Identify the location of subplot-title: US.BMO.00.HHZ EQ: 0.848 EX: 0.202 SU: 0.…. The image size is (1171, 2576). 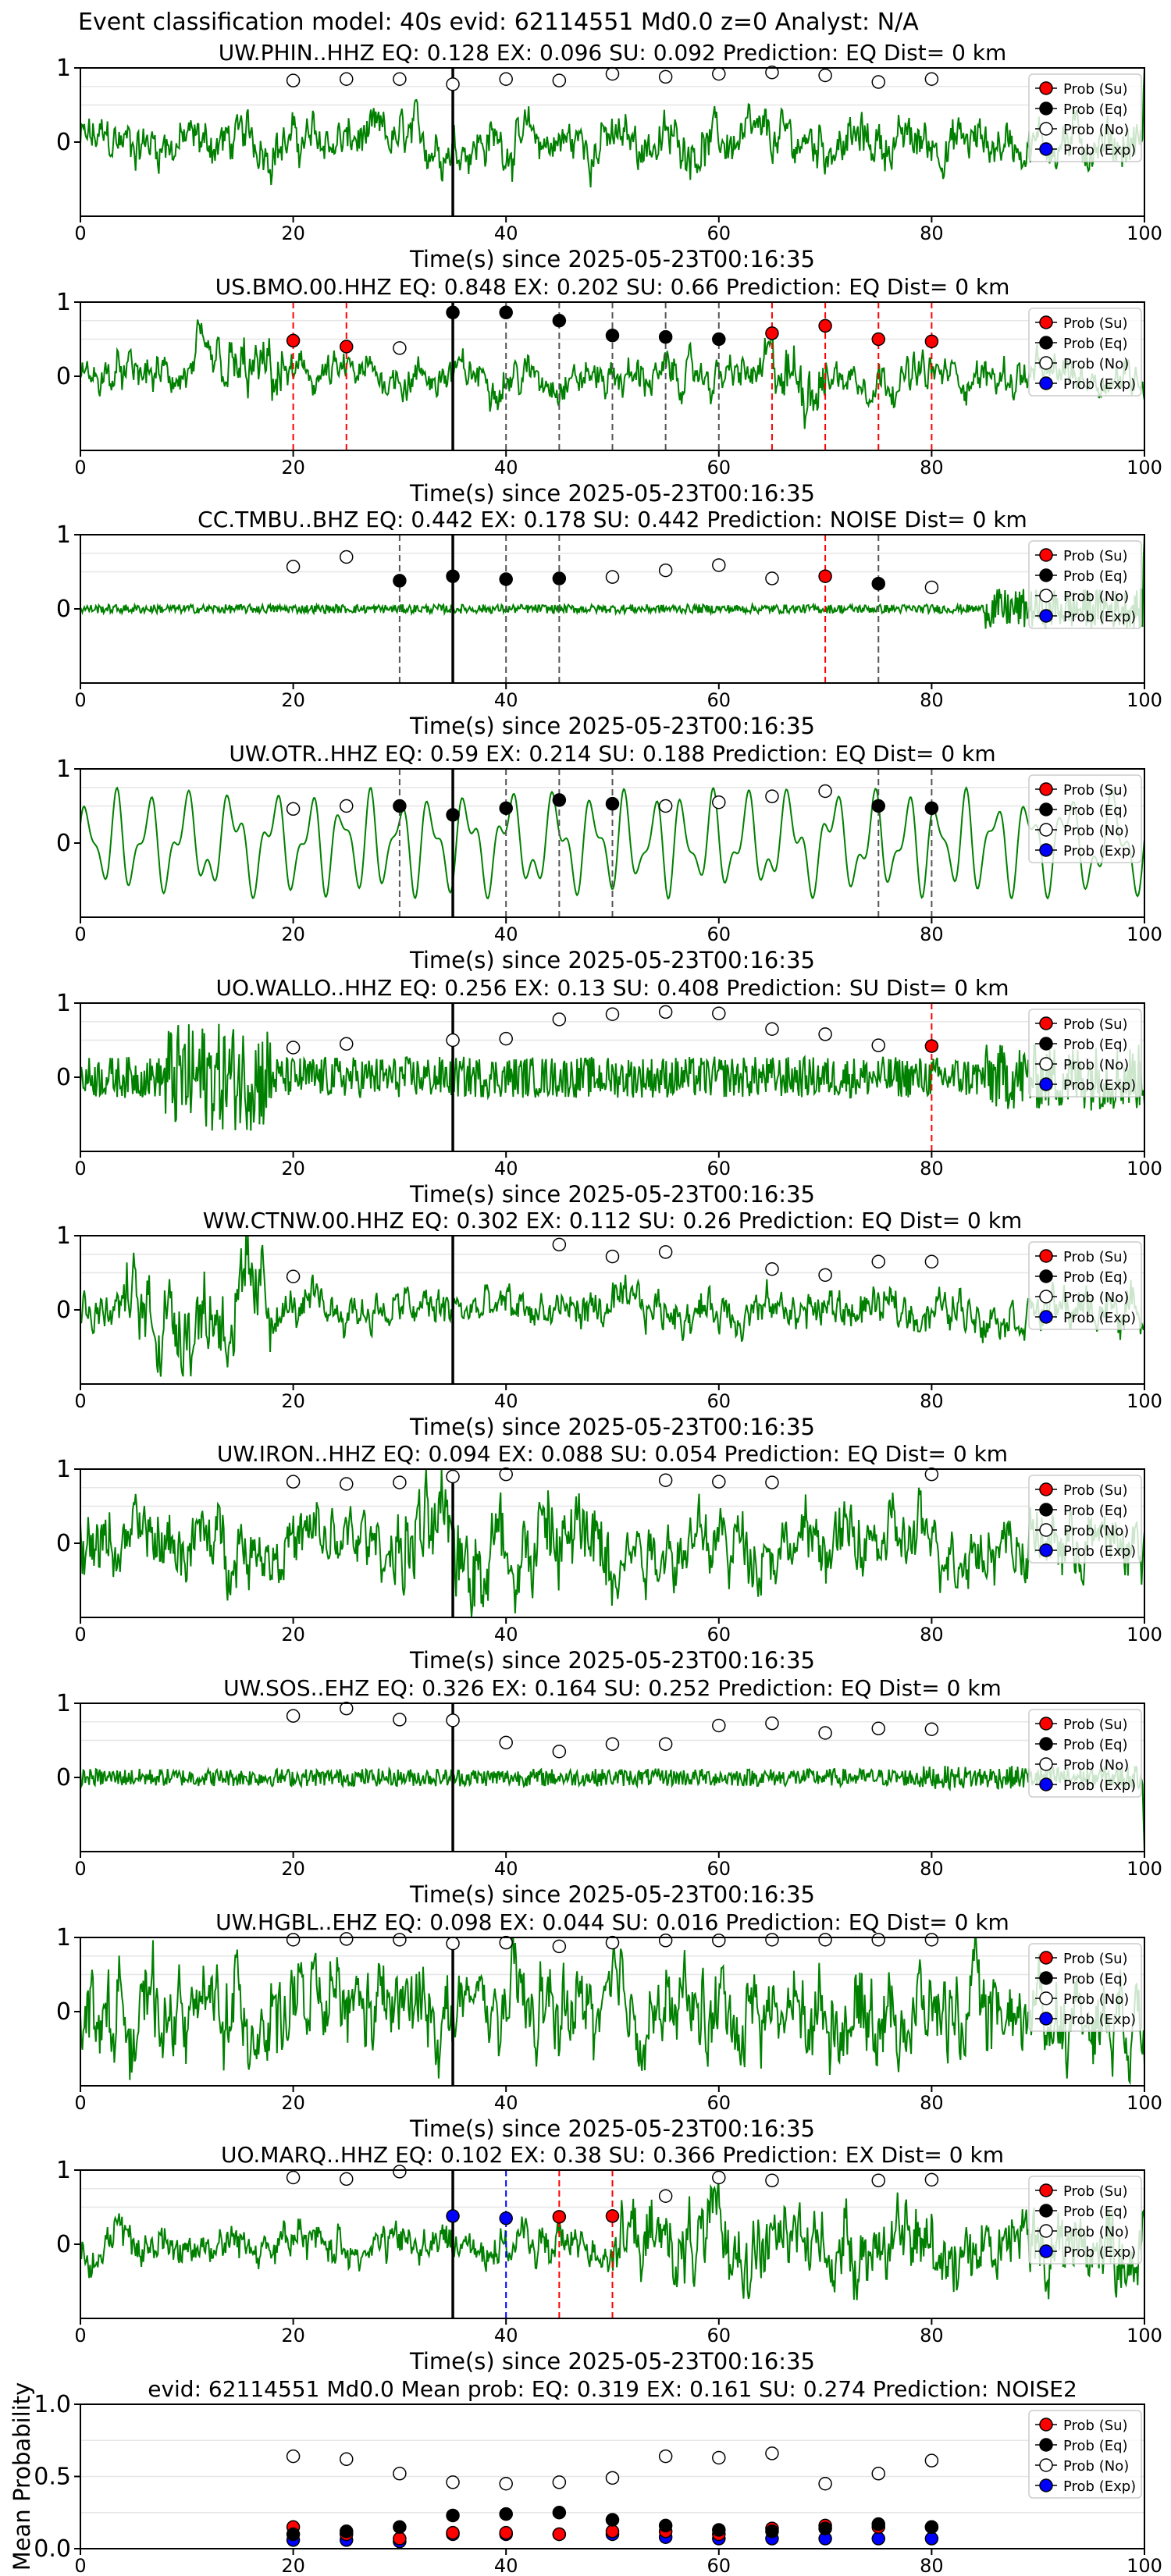
(612, 287).